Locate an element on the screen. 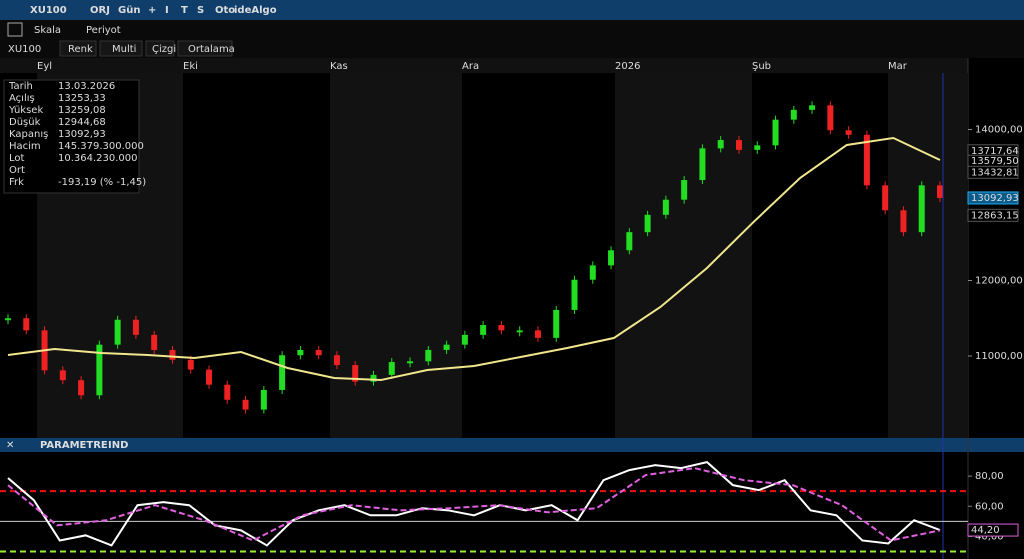 This screenshot has height=559, width=1024. month-label: Eki is located at coordinates (190, 66).